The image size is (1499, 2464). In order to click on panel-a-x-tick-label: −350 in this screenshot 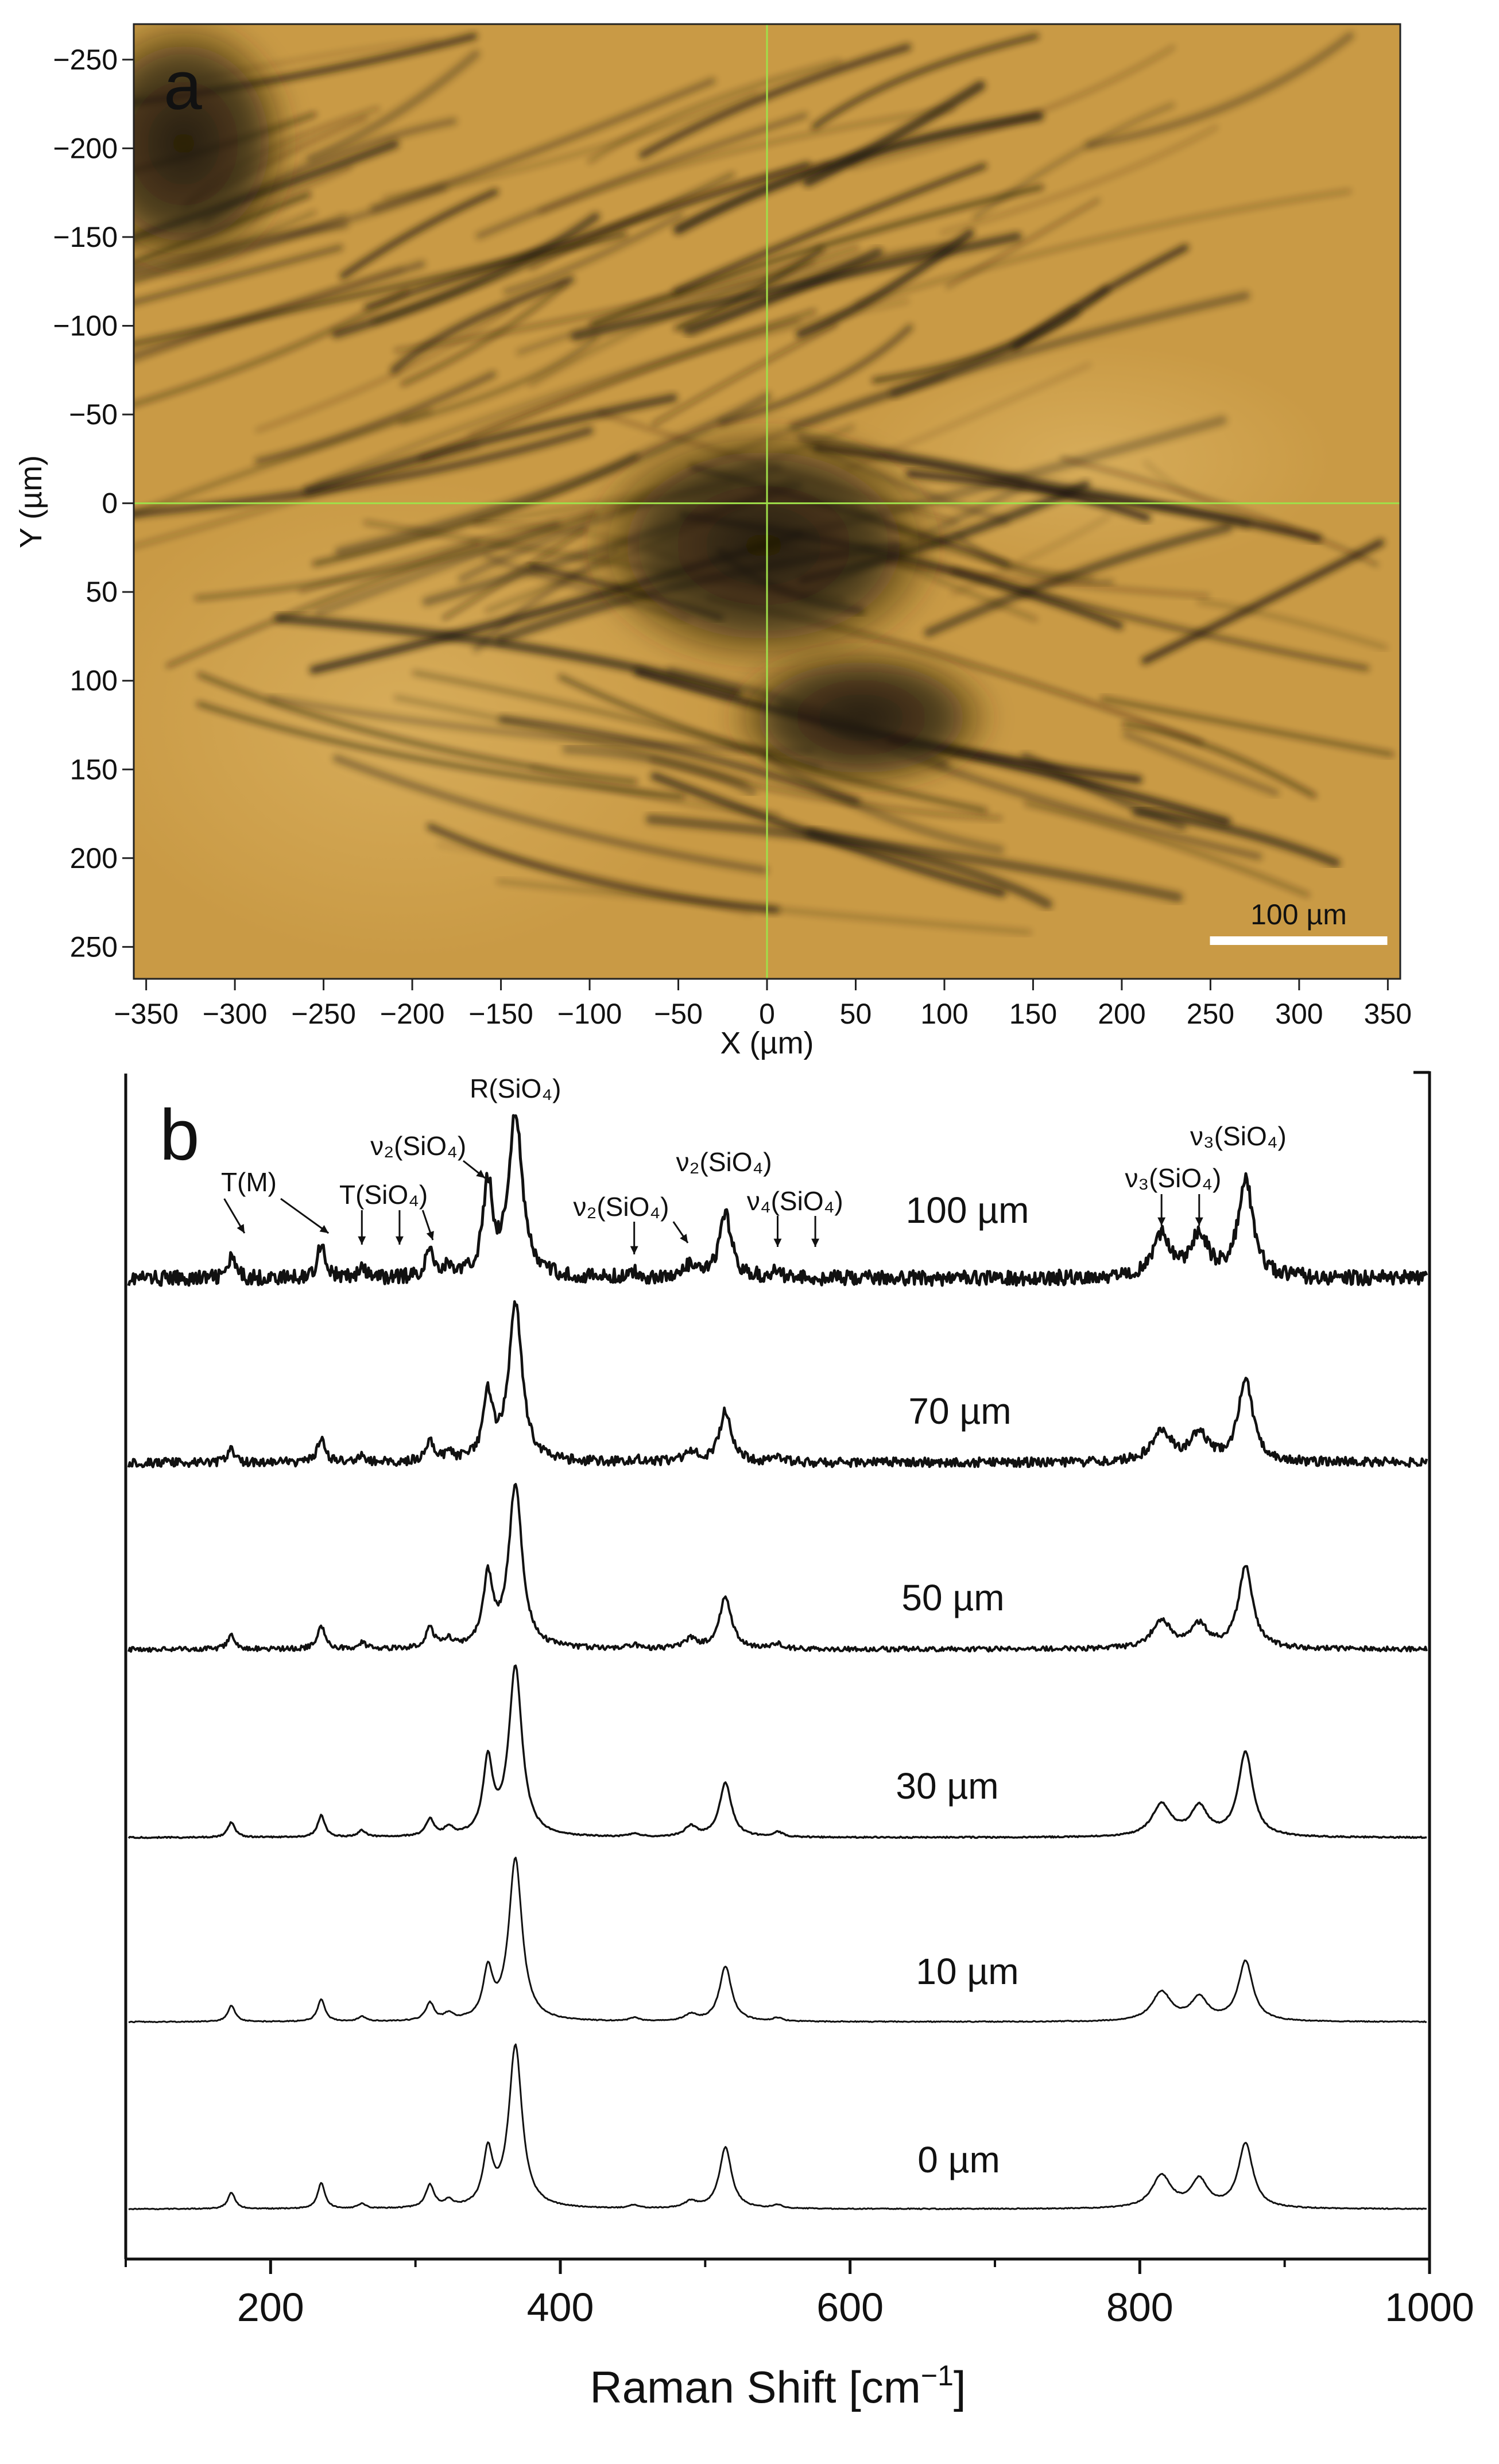, I will do `click(146, 1014)`.